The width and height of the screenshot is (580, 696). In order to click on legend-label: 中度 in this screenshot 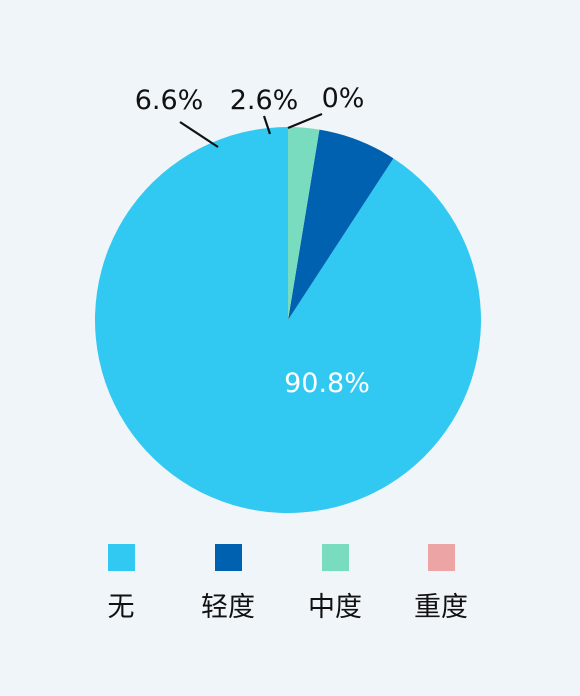, I will do `click(335, 607)`.